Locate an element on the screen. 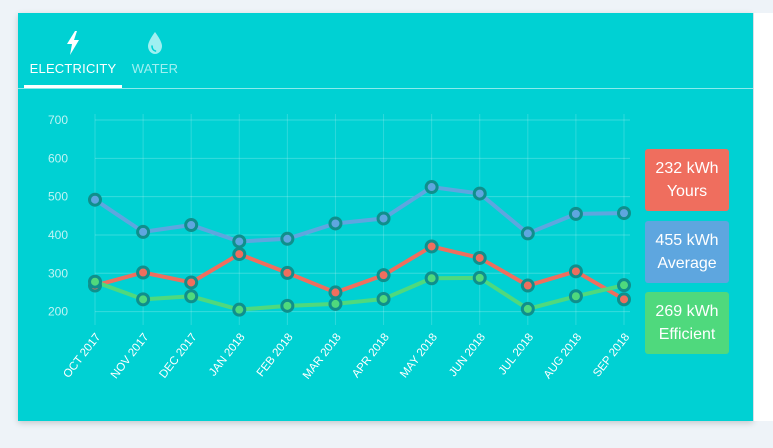  x-tick-label: AUG 2018 is located at coordinates (563, 356).